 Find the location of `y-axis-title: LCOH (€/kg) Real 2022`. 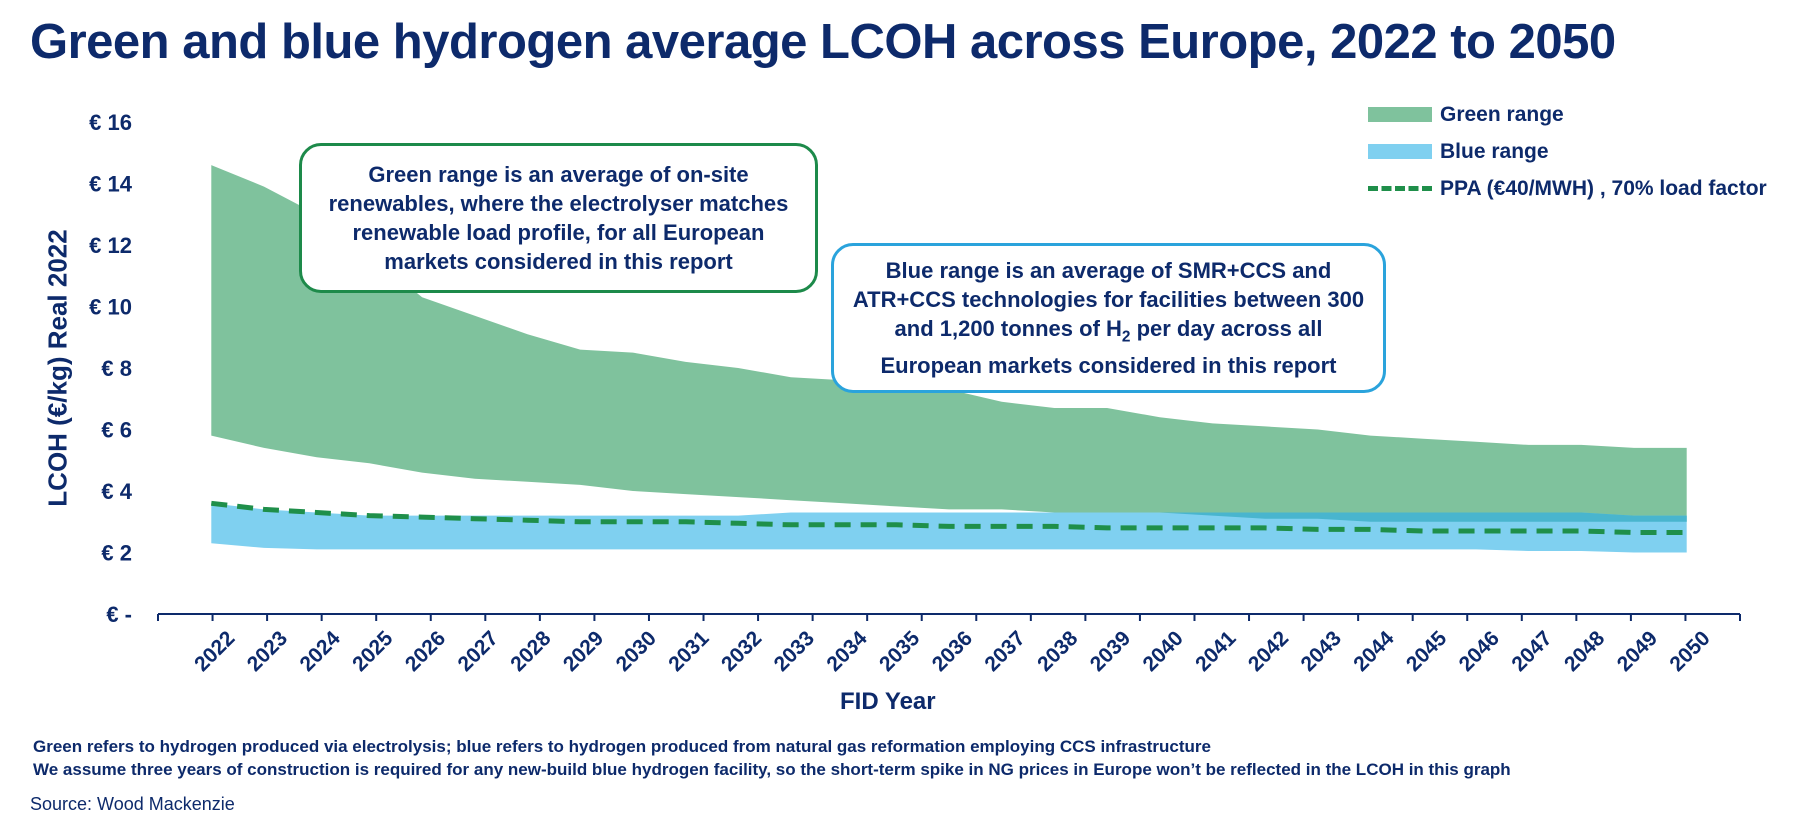

y-axis-title: LCOH (€/kg) Real 2022 is located at coordinates (57, 368).